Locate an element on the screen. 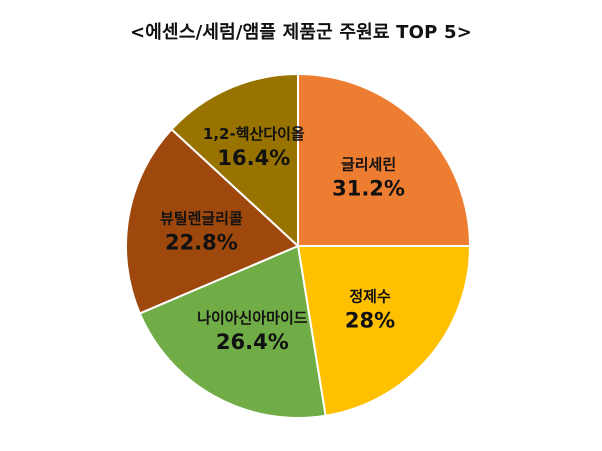  slice-label-3: 나이아신아마이드 is located at coordinates (252, 318).